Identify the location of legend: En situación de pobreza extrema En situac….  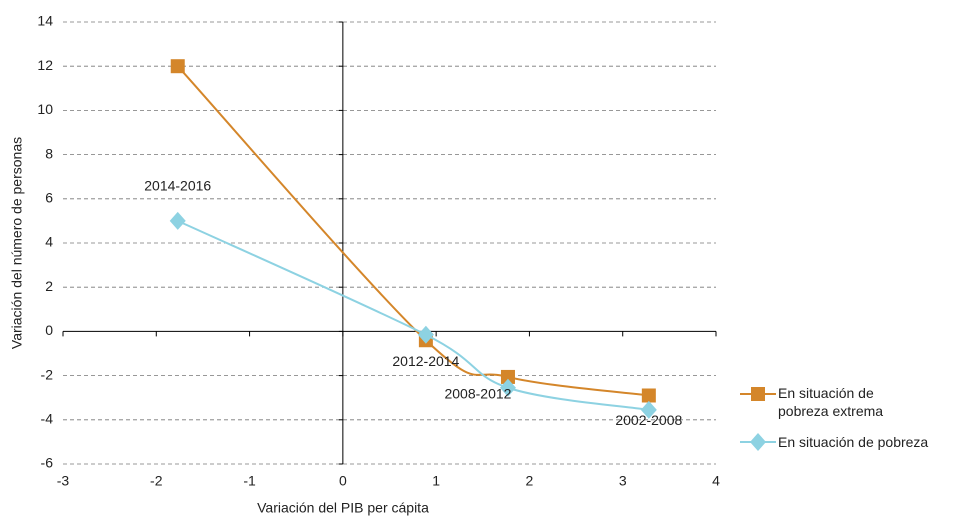
(833, 424).